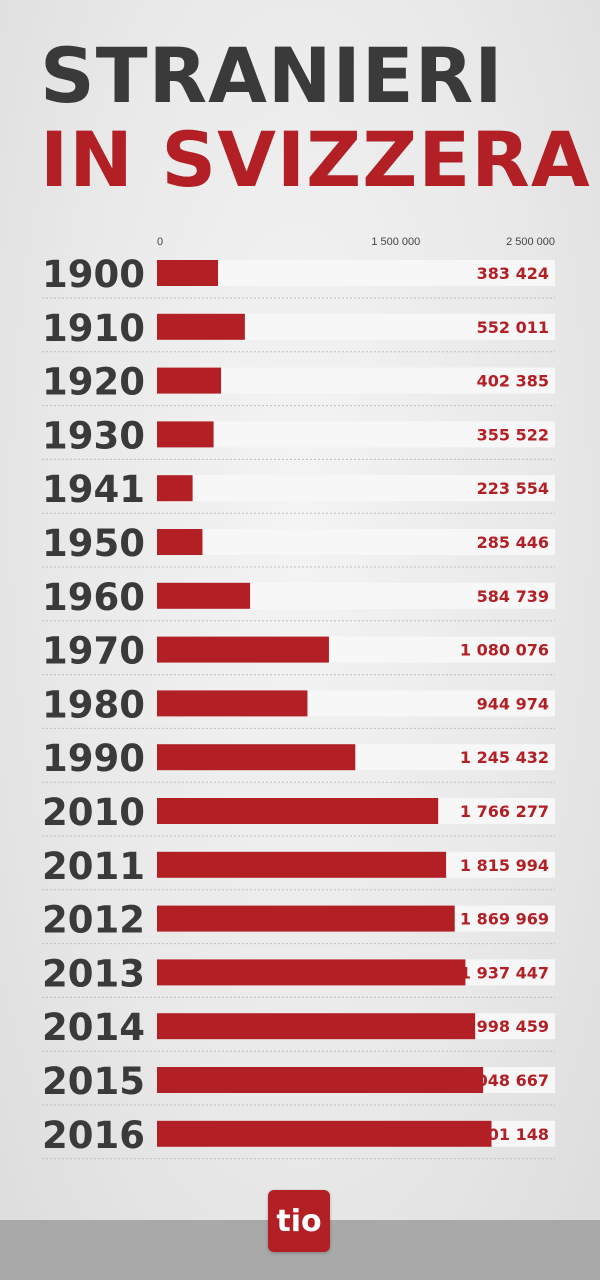 The width and height of the screenshot is (600, 1280). I want to click on category-label: 1990, so click(93, 758).